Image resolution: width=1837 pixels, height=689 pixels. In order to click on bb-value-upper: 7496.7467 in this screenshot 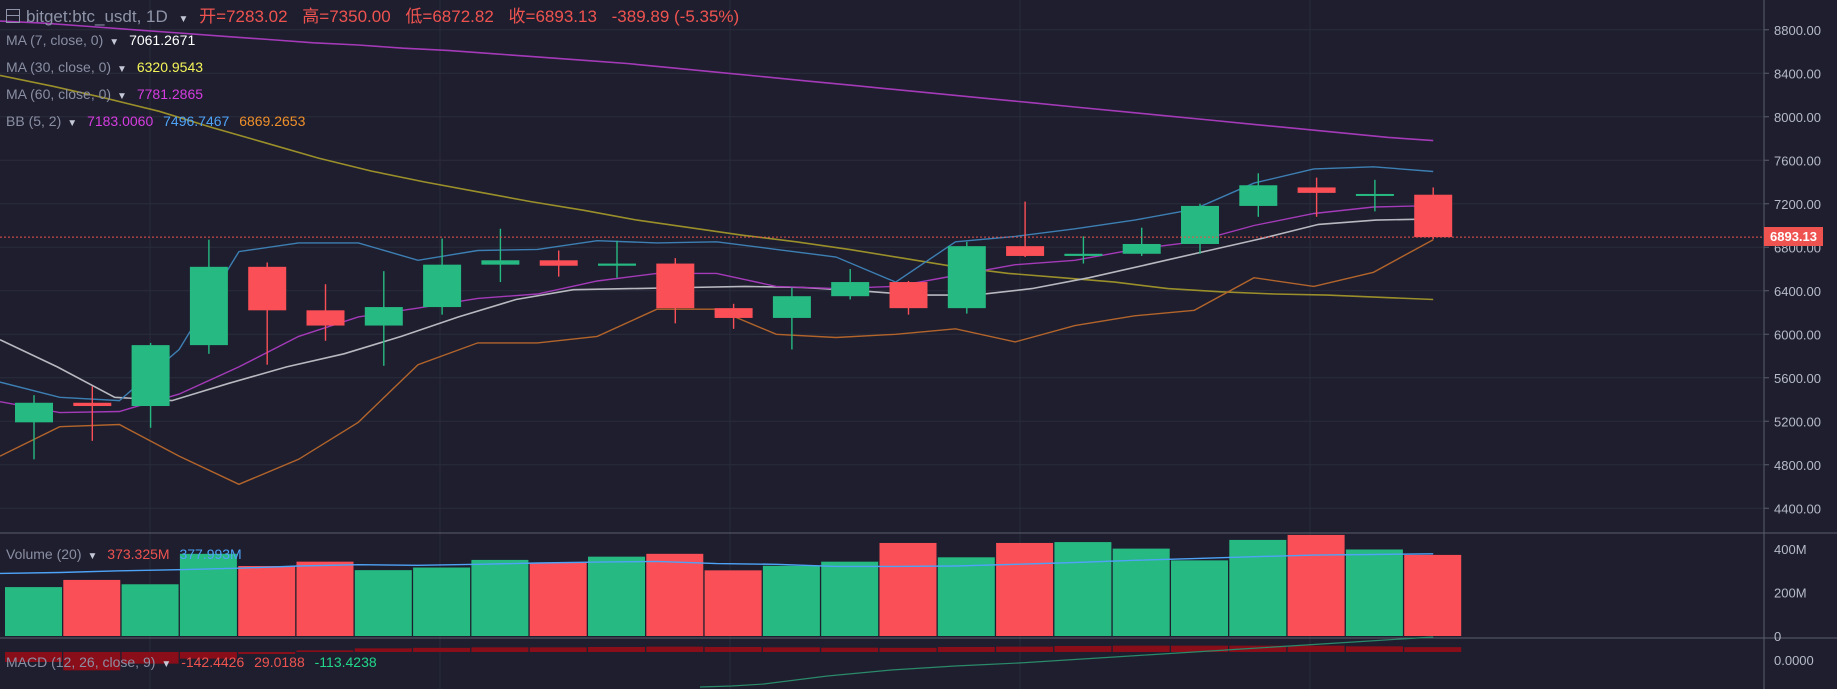, I will do `click(196, 121)`.